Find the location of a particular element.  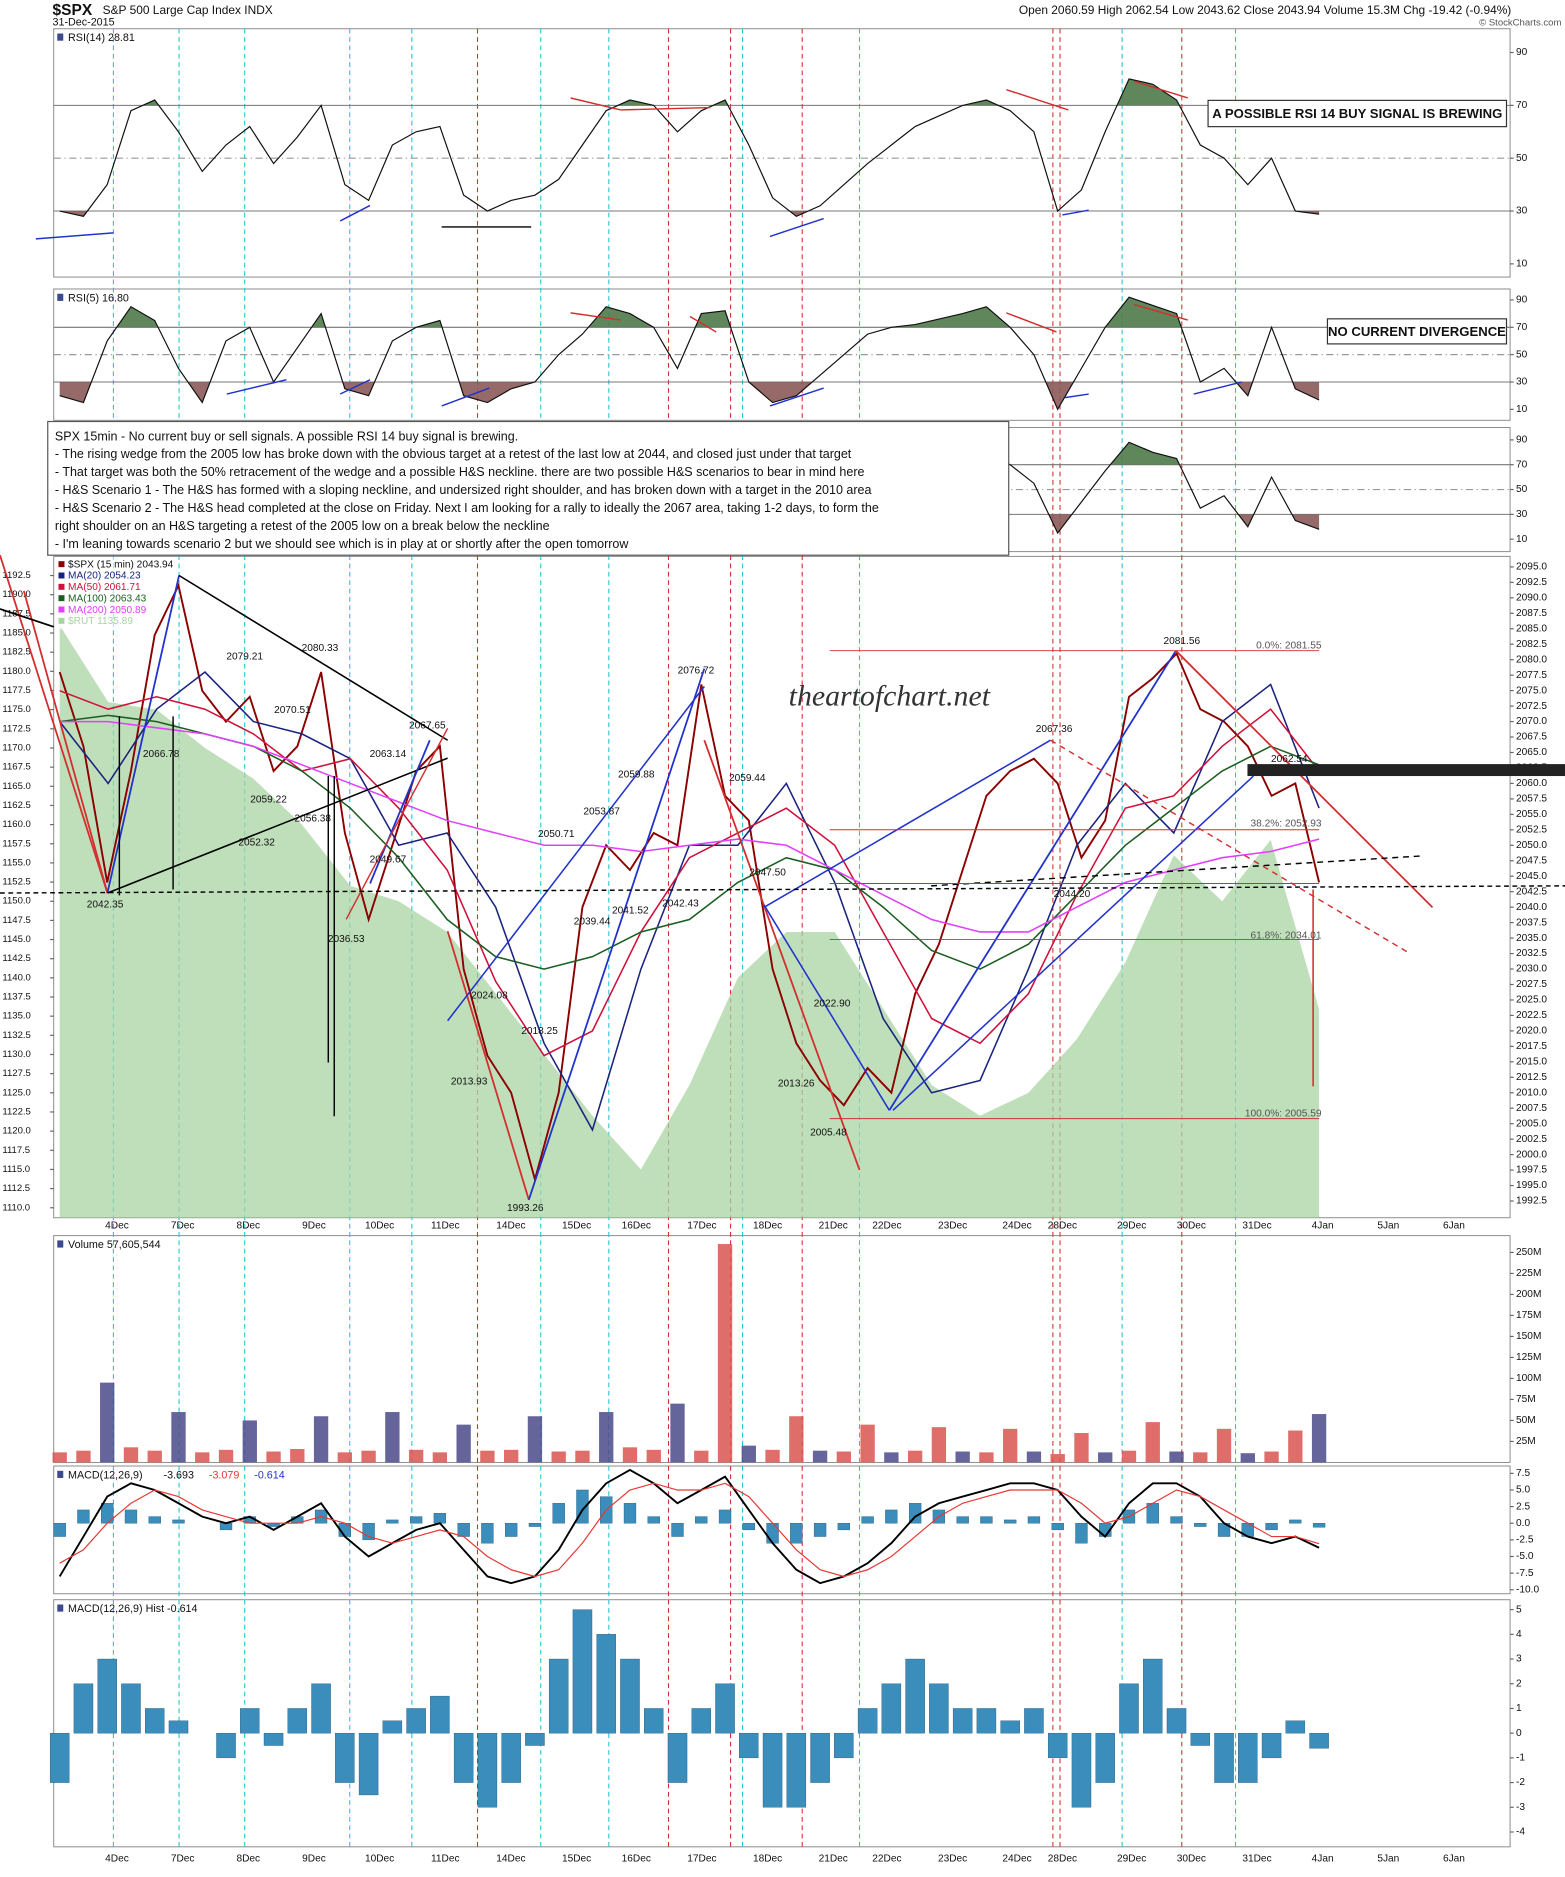

x-tick-label: 16Dec is located at coordinates (636, 1858).